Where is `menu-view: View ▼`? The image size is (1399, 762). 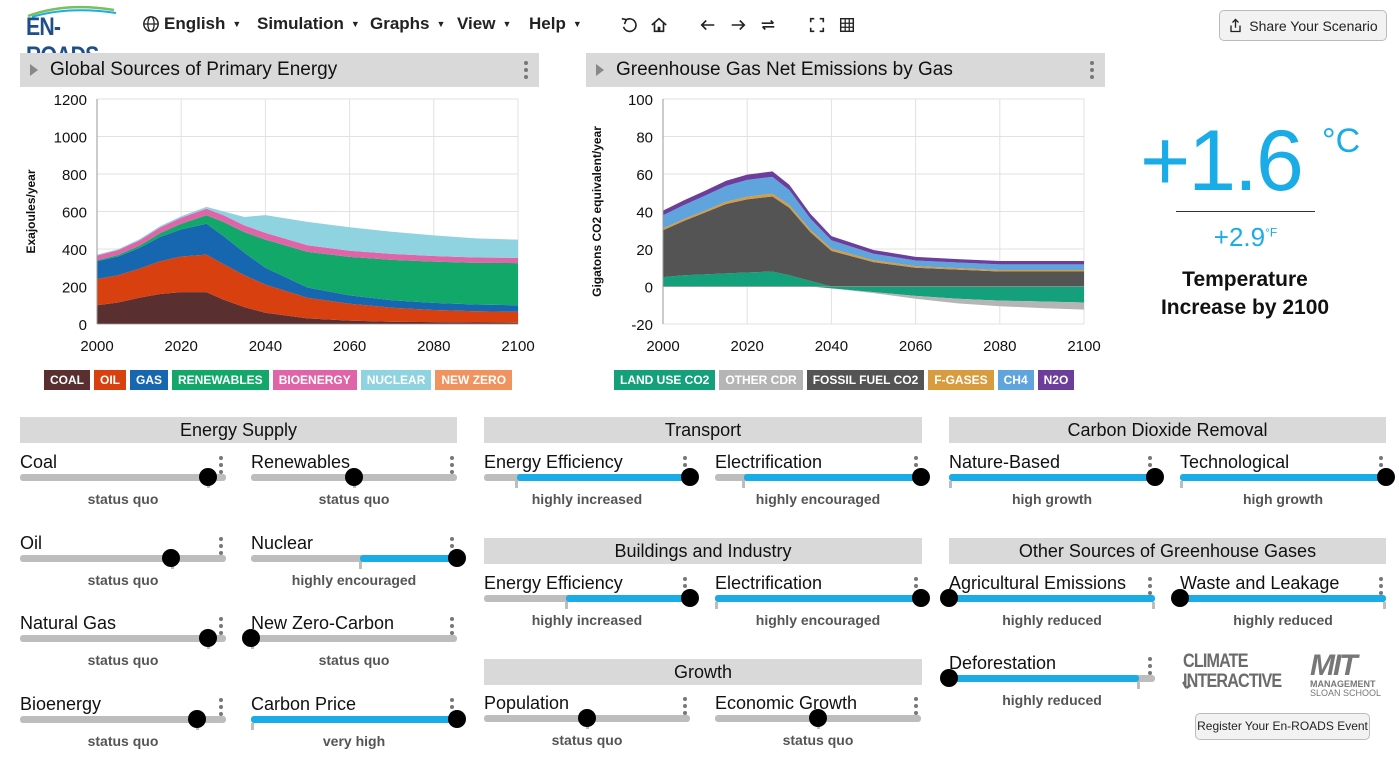
menu-view: View ▼ is located at coordinates (484, 24).